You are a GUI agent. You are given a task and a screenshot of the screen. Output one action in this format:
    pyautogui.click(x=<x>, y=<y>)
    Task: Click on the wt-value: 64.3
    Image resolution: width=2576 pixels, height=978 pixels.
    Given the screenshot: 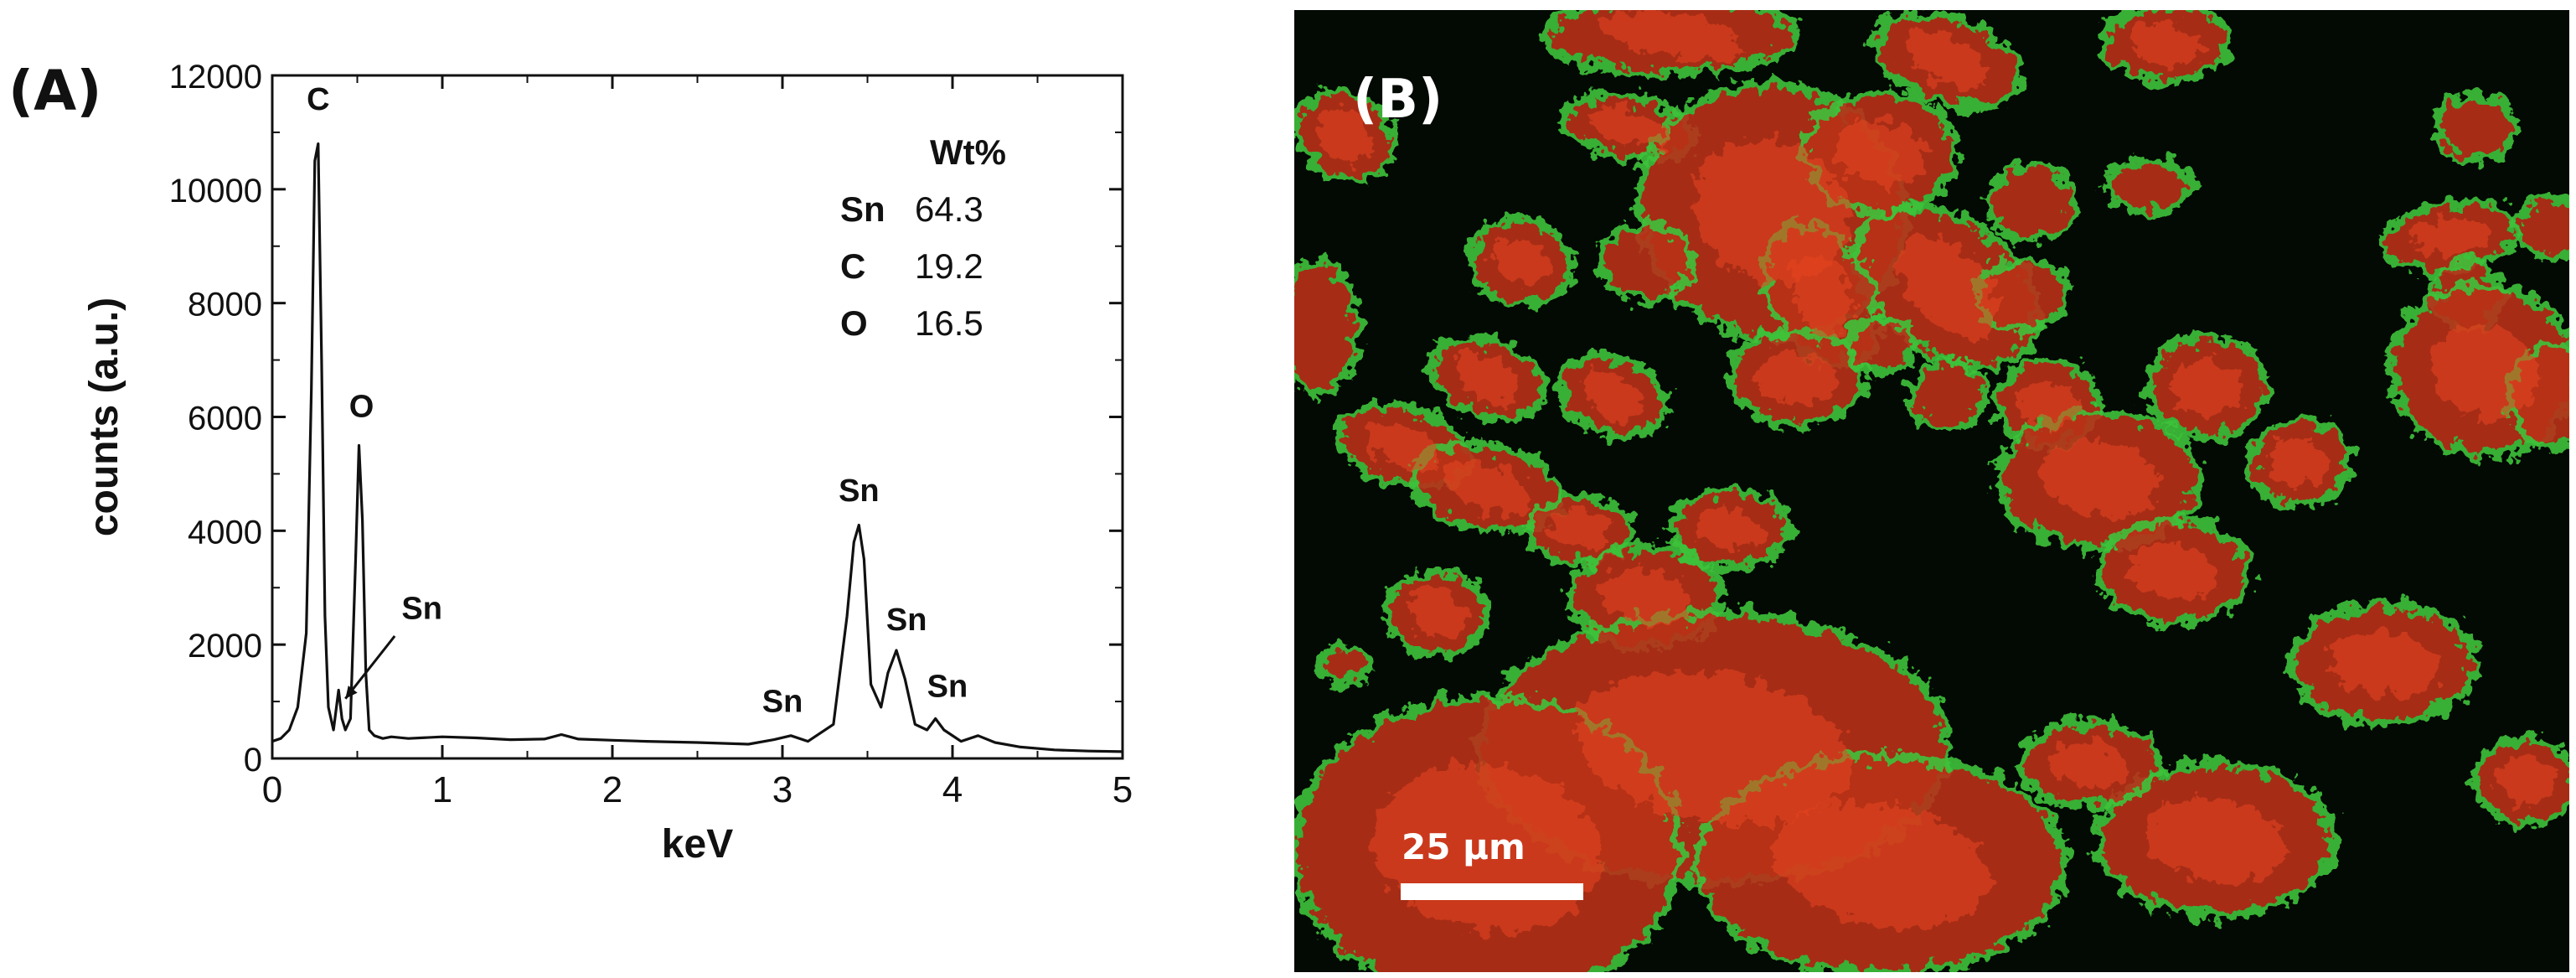 What is the action you would take?
    pyautogui.click(x=949, y=209)
    